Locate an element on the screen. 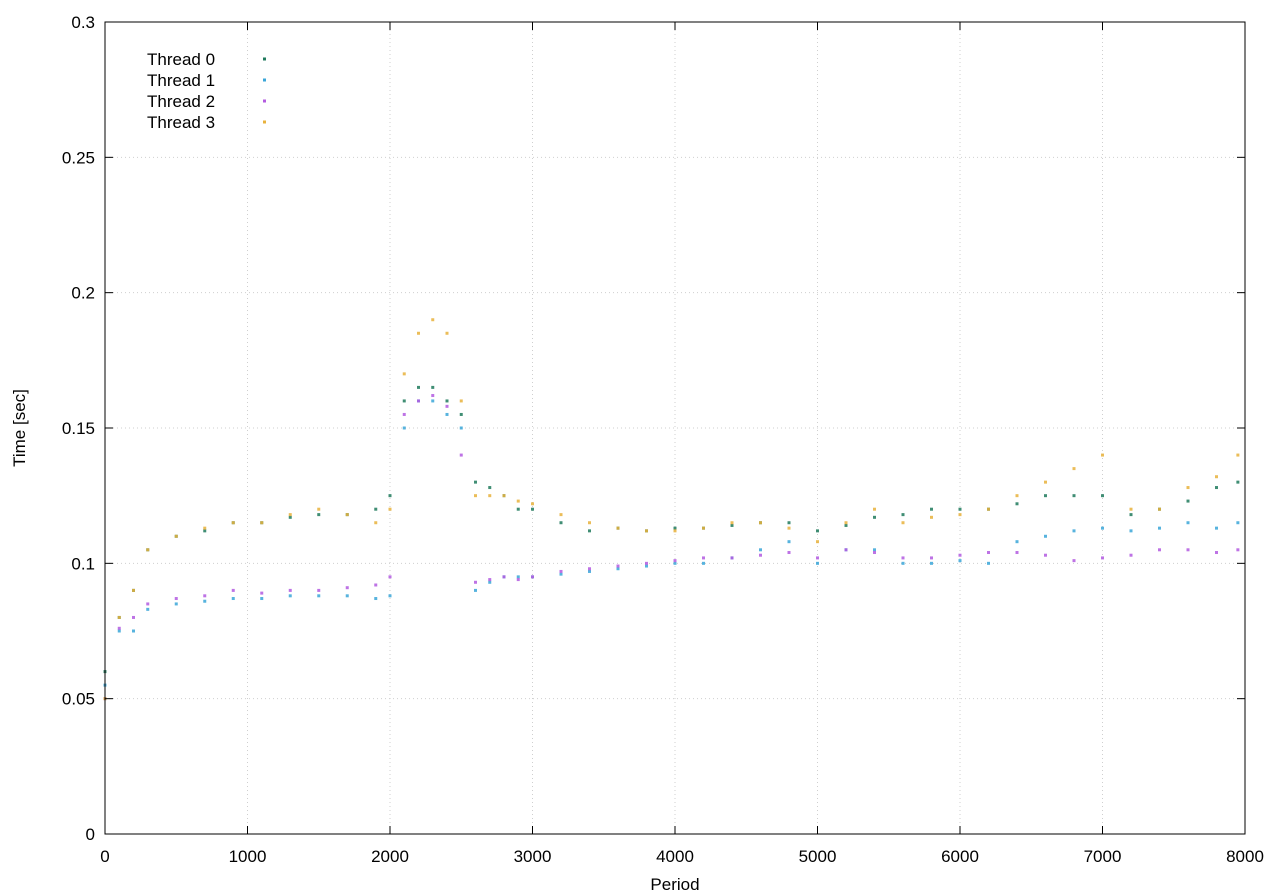 This screenshot has width=1280, height=896. x-tick-label: 3000 is located at coordinates (533, 856).